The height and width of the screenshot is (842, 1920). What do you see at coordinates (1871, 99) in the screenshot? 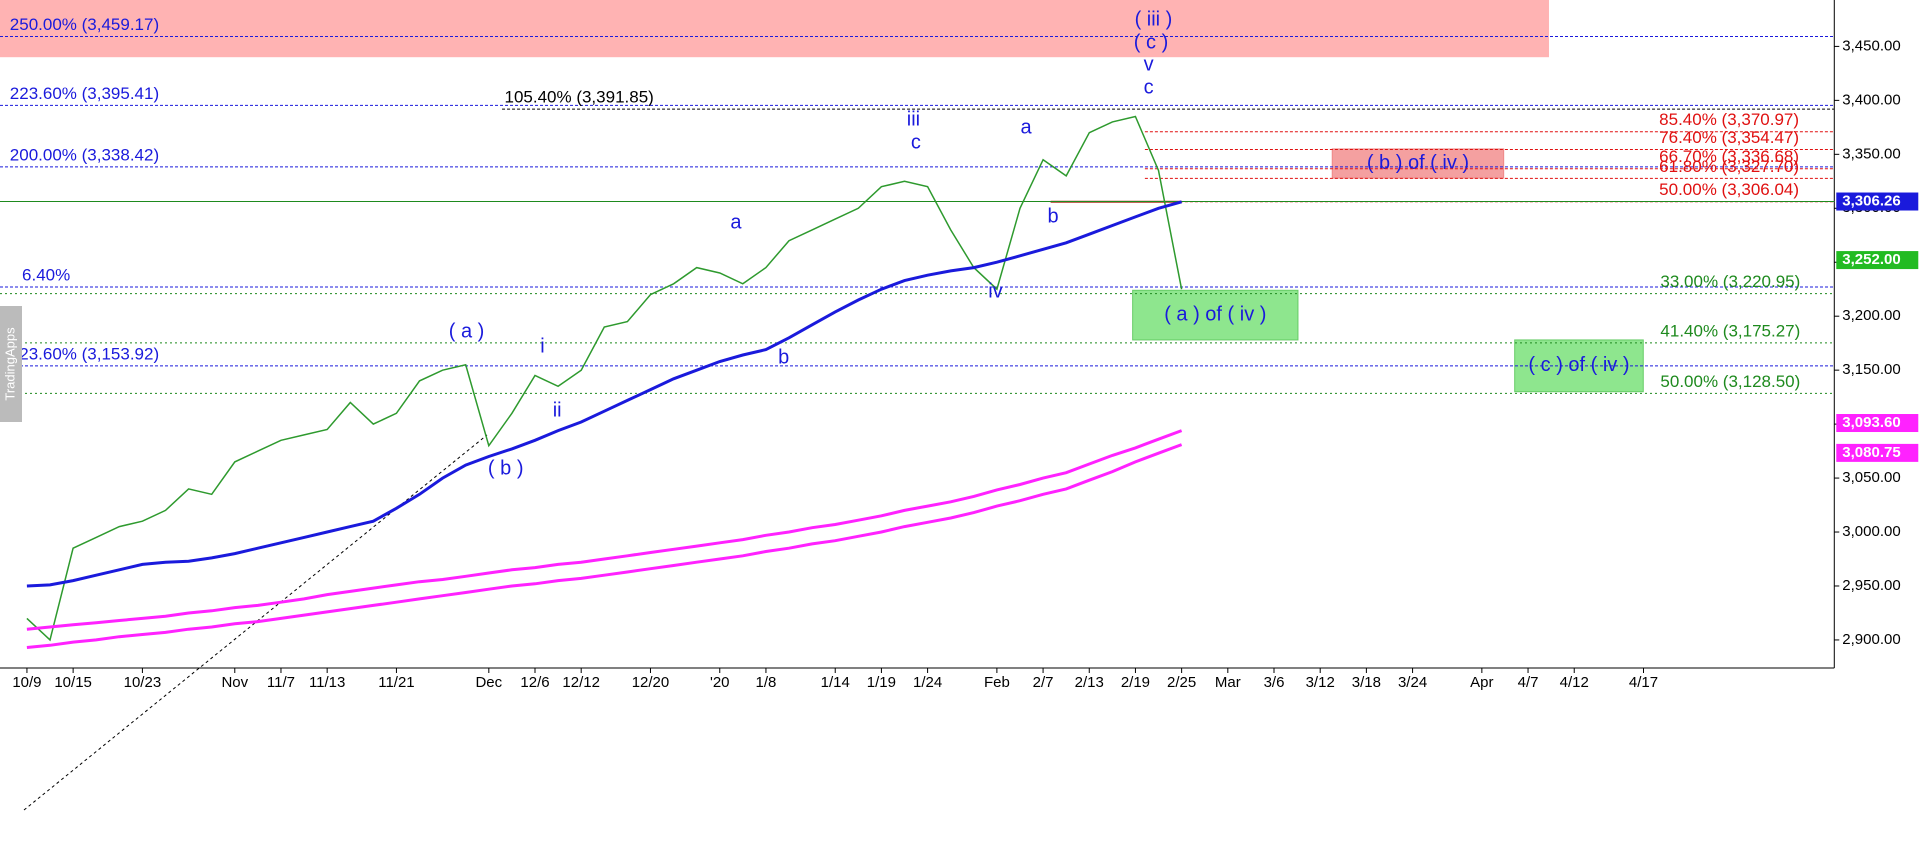
I see `y-tick-label: 3,400.00` at bounding box center [1871, 99].